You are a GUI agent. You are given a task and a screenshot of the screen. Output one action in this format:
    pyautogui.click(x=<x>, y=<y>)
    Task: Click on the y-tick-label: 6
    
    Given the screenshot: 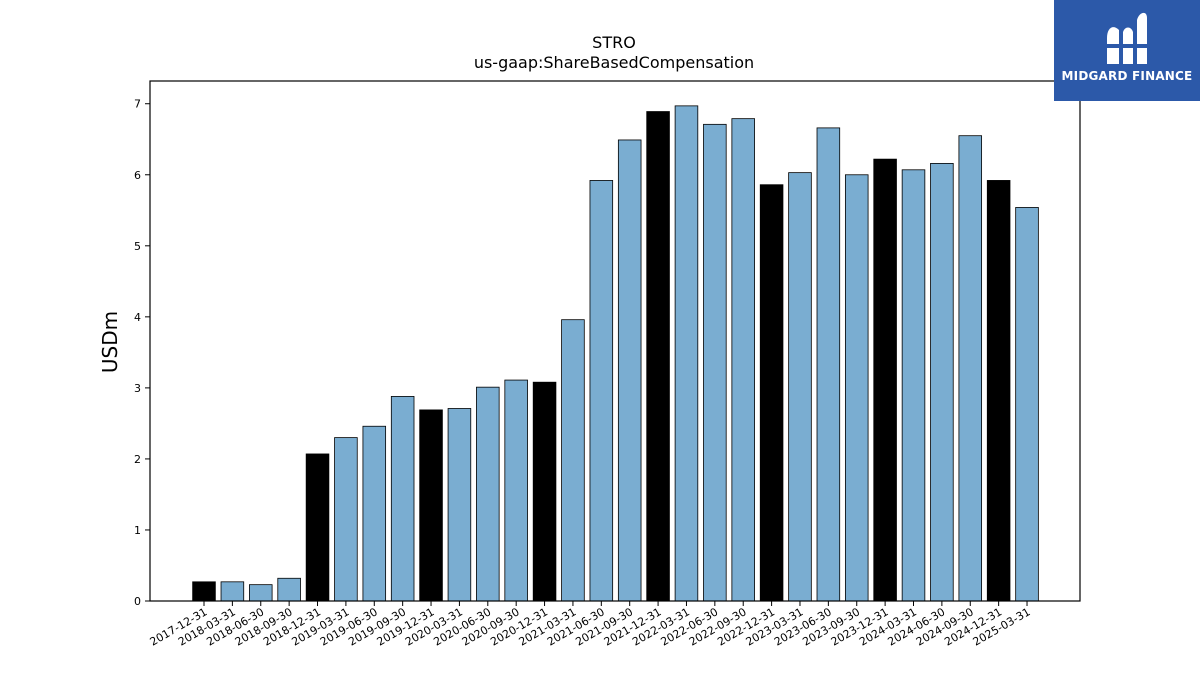 What is the action you would take?
    pyautogui.click(x=137, y=175)
    